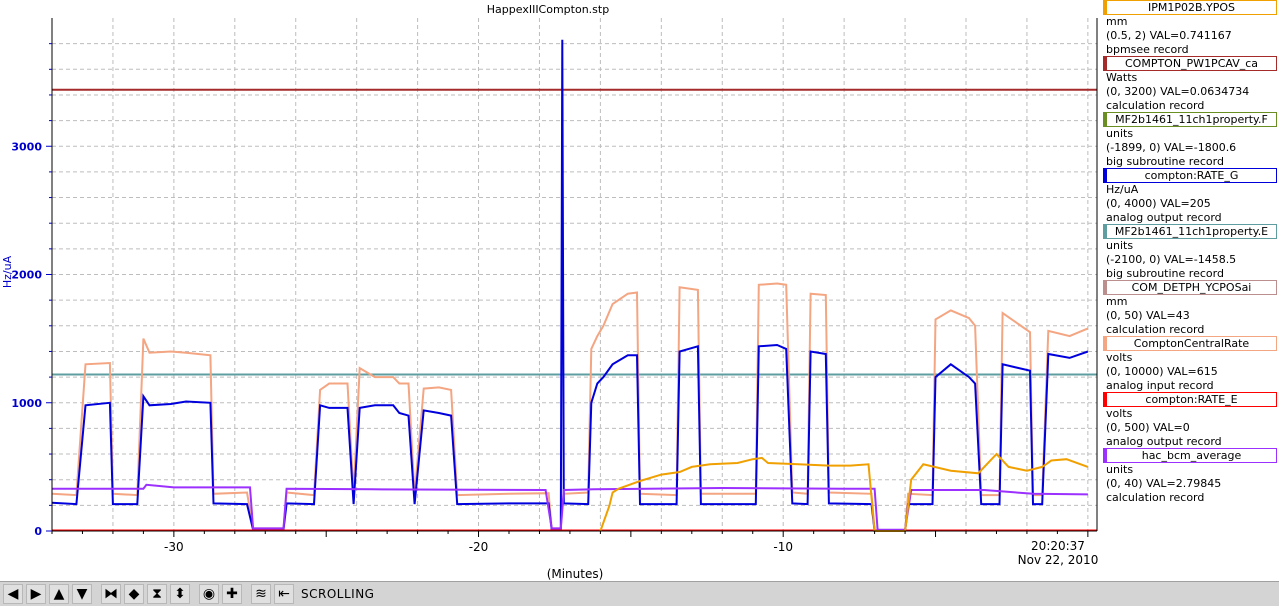 This screenshot has height=606, width=1279. Describe the element at coordinates (1162, 371) in the screenshot. I see `legend-range-val: (0, 10000) VAL=615` at that location.